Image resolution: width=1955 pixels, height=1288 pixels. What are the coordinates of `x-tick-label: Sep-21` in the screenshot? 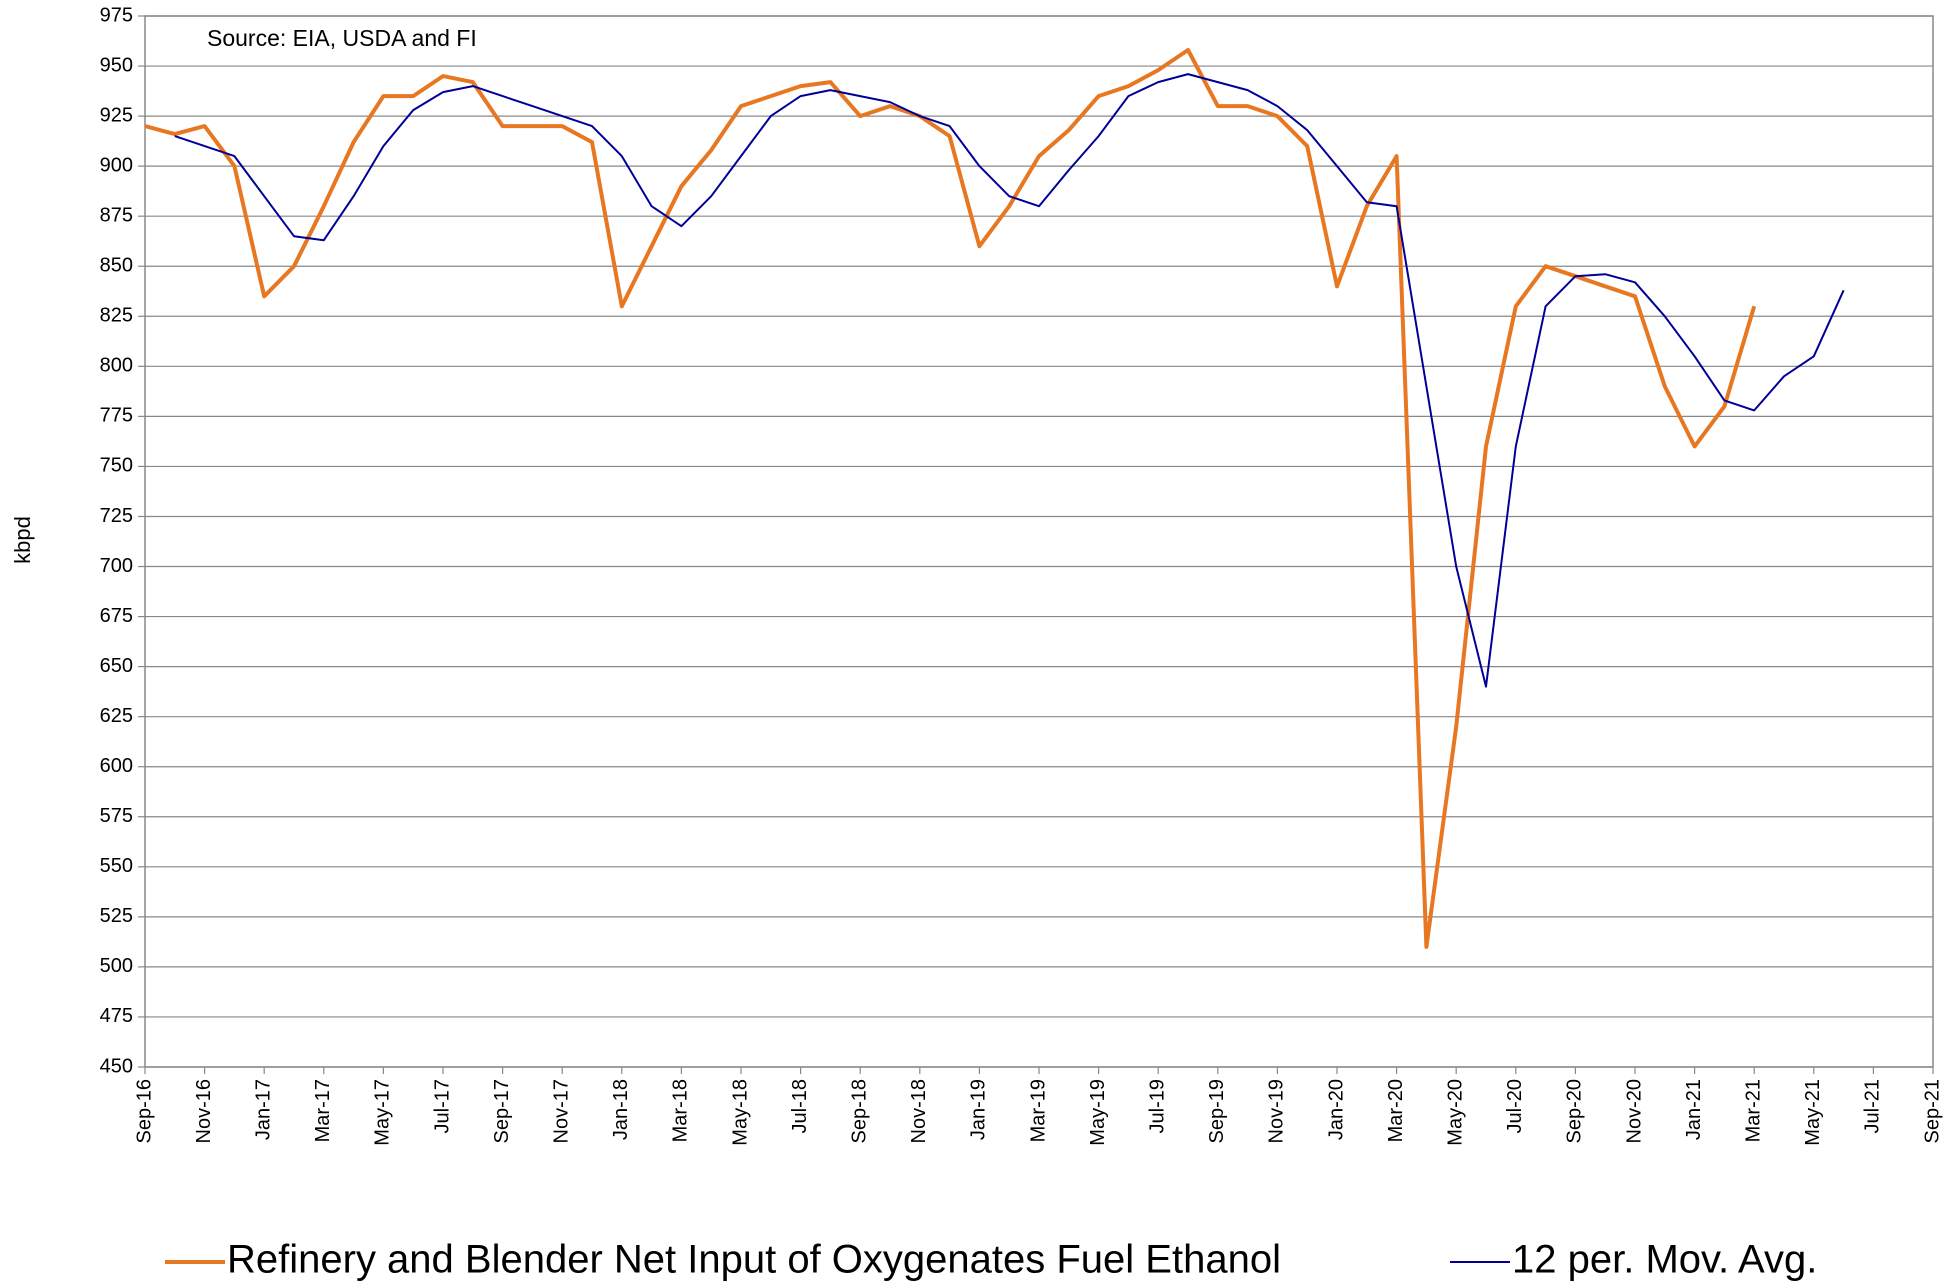 It's located at (1932, 1111).